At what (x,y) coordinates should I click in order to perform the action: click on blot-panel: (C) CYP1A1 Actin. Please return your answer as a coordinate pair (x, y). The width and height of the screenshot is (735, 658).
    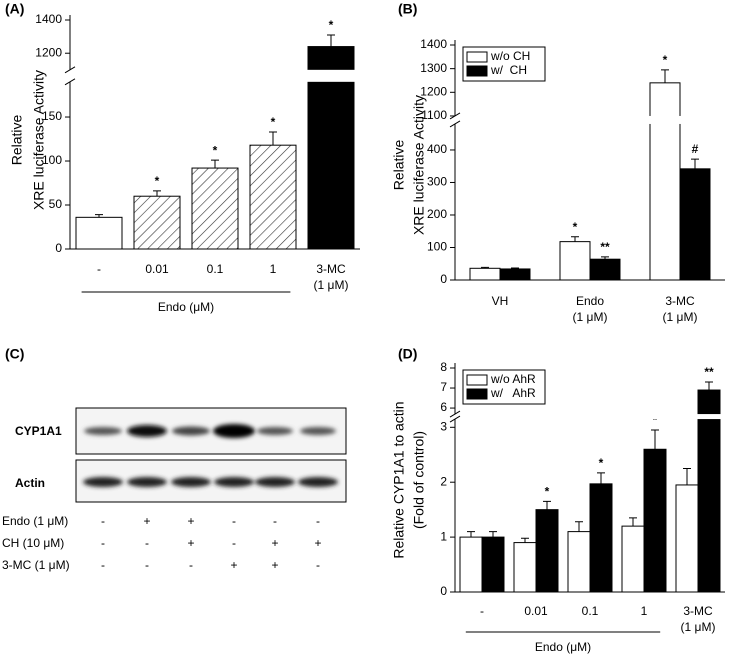
    Looking at the image, I should click on (176, 424).